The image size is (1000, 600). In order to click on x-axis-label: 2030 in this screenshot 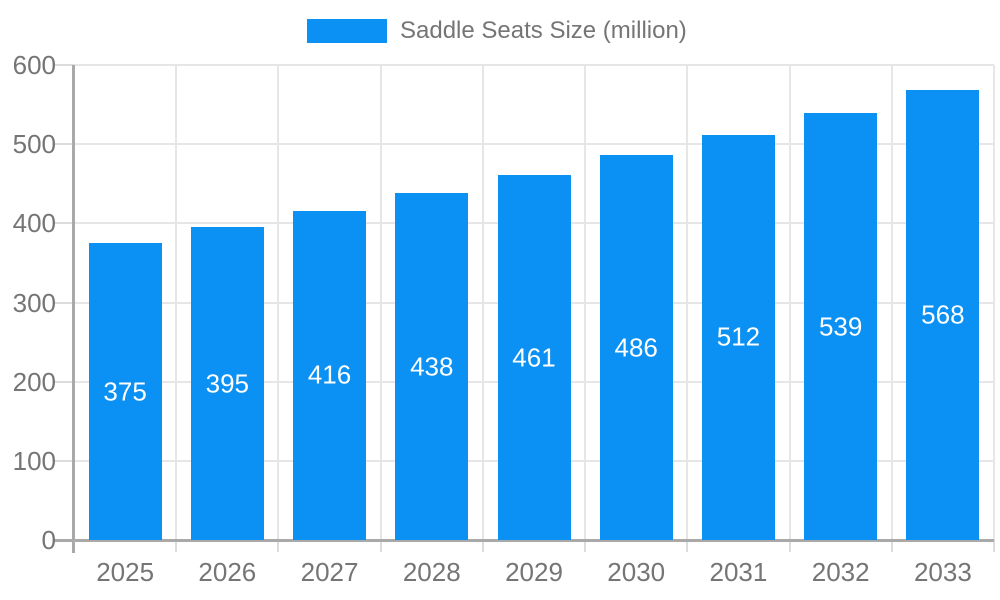, I will do `click(636, 572)`.